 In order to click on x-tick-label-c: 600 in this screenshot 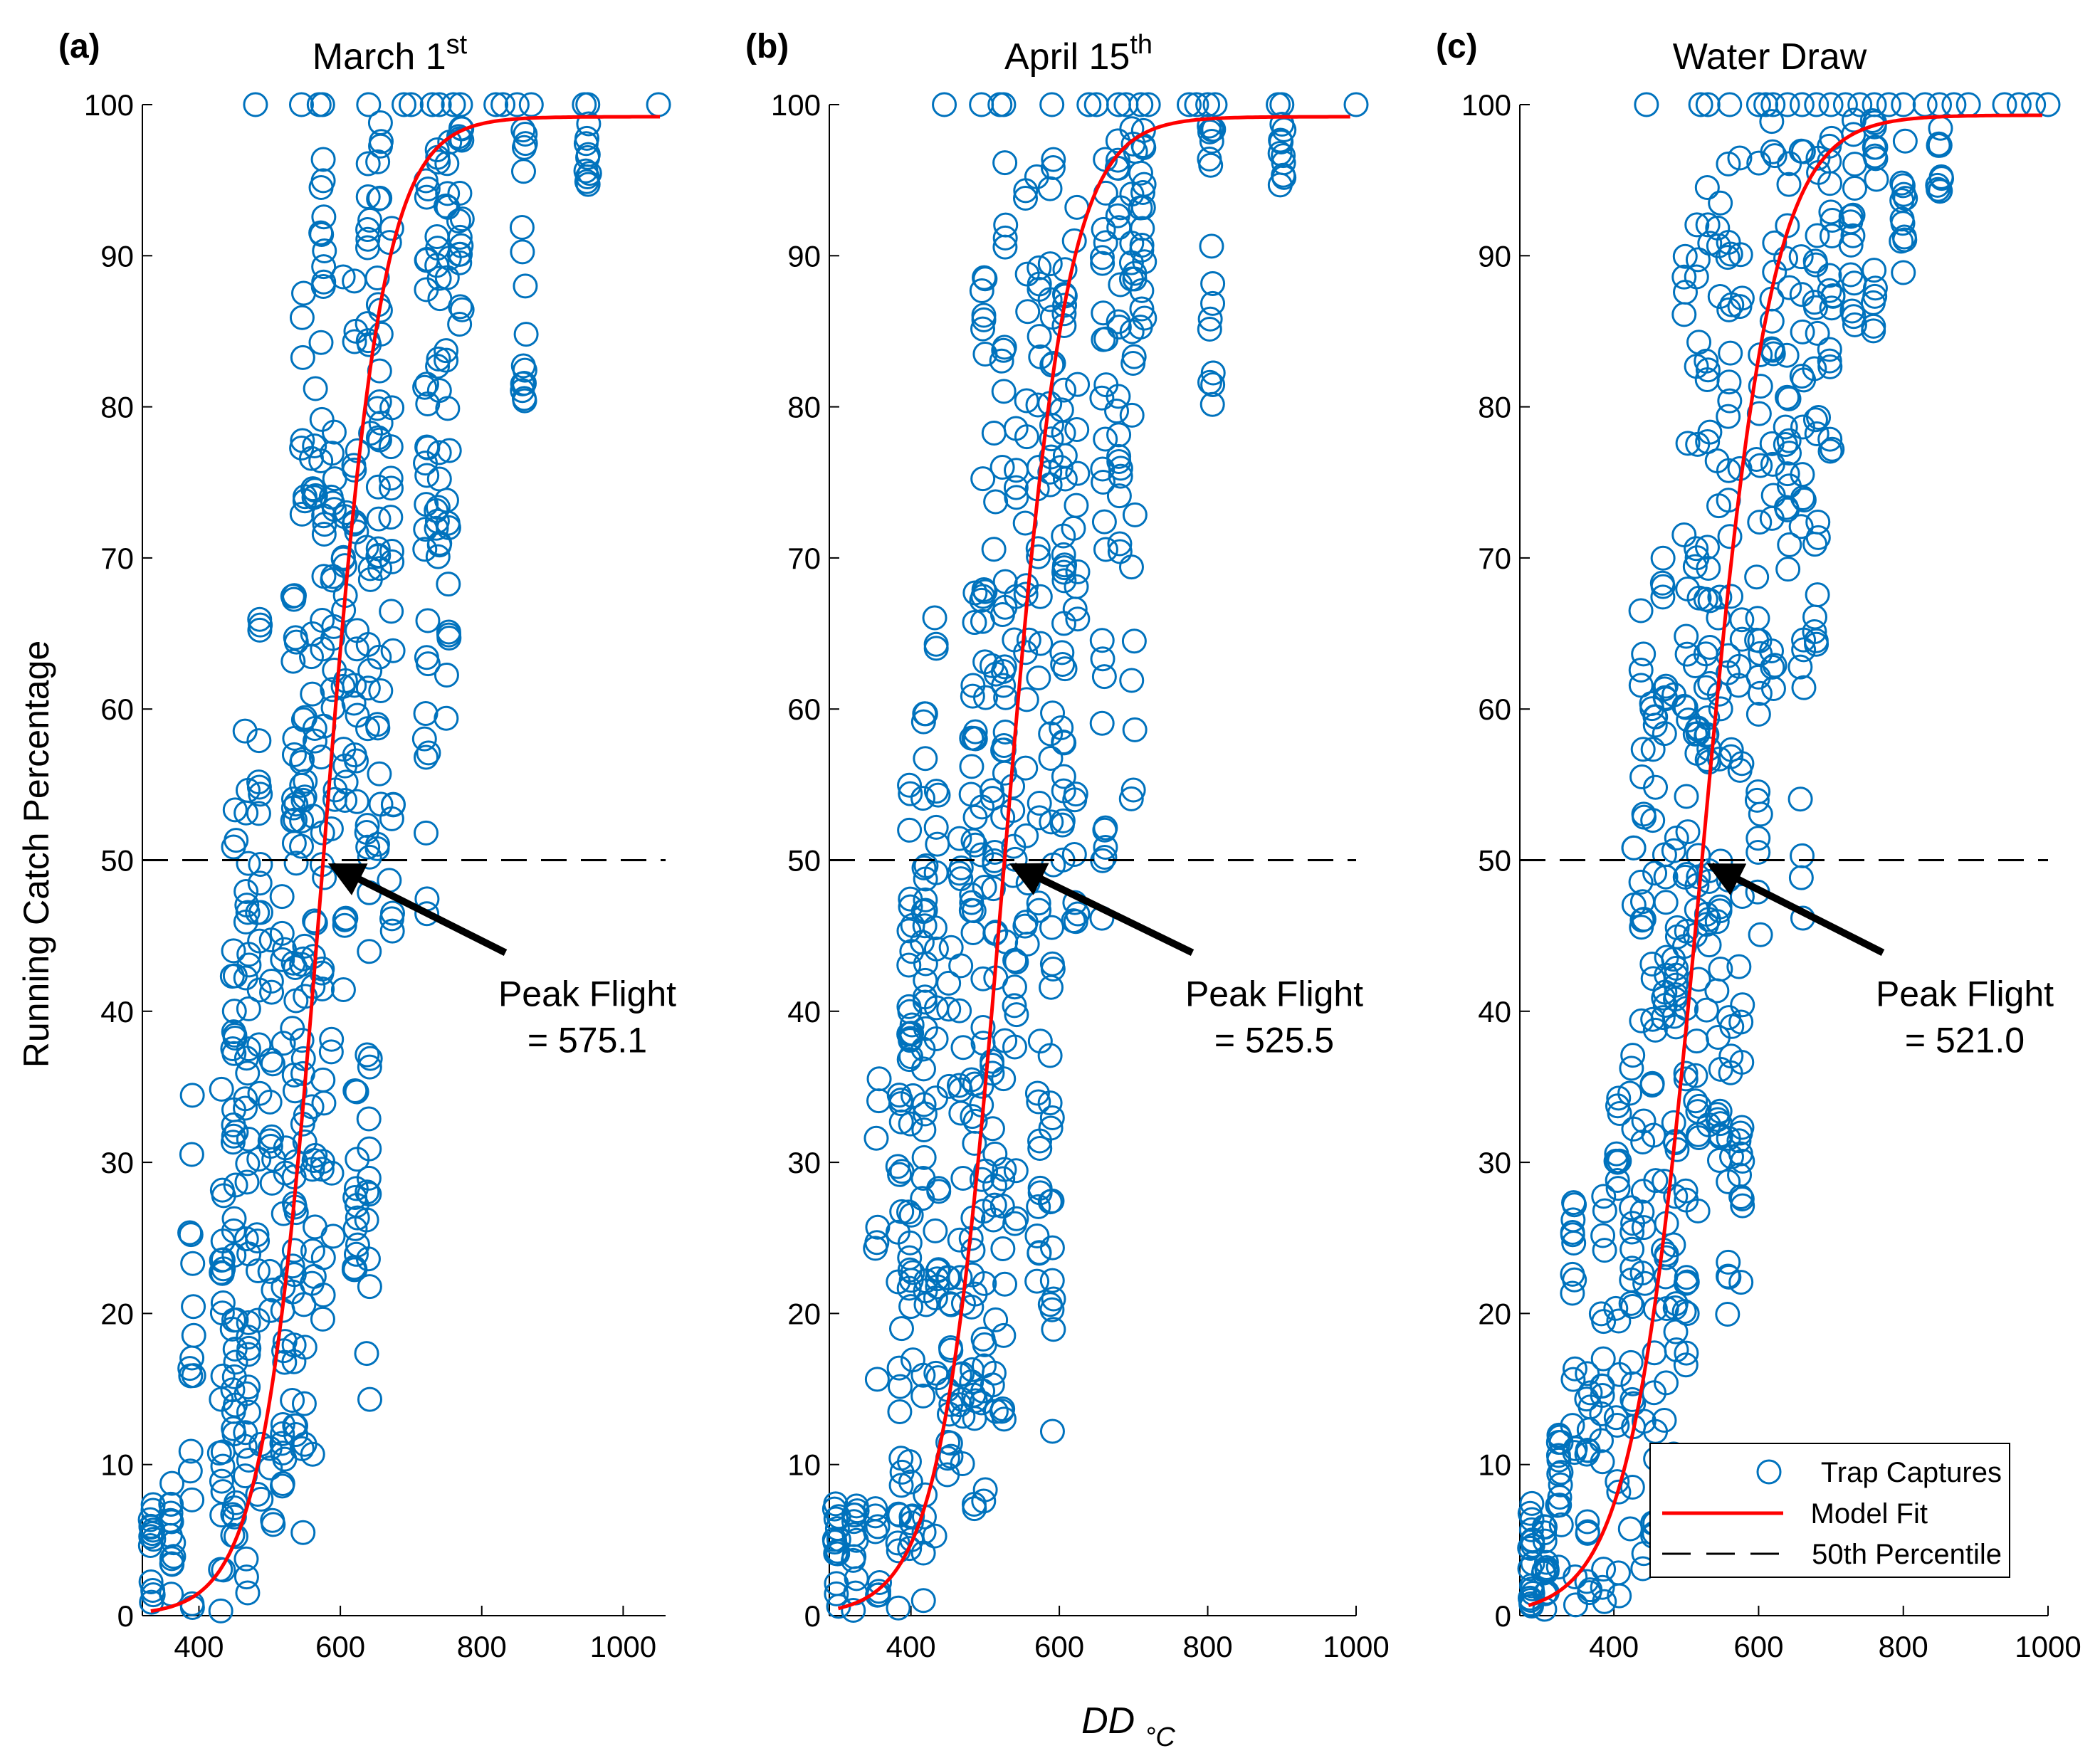, I will do `click(1758, 1646)`.